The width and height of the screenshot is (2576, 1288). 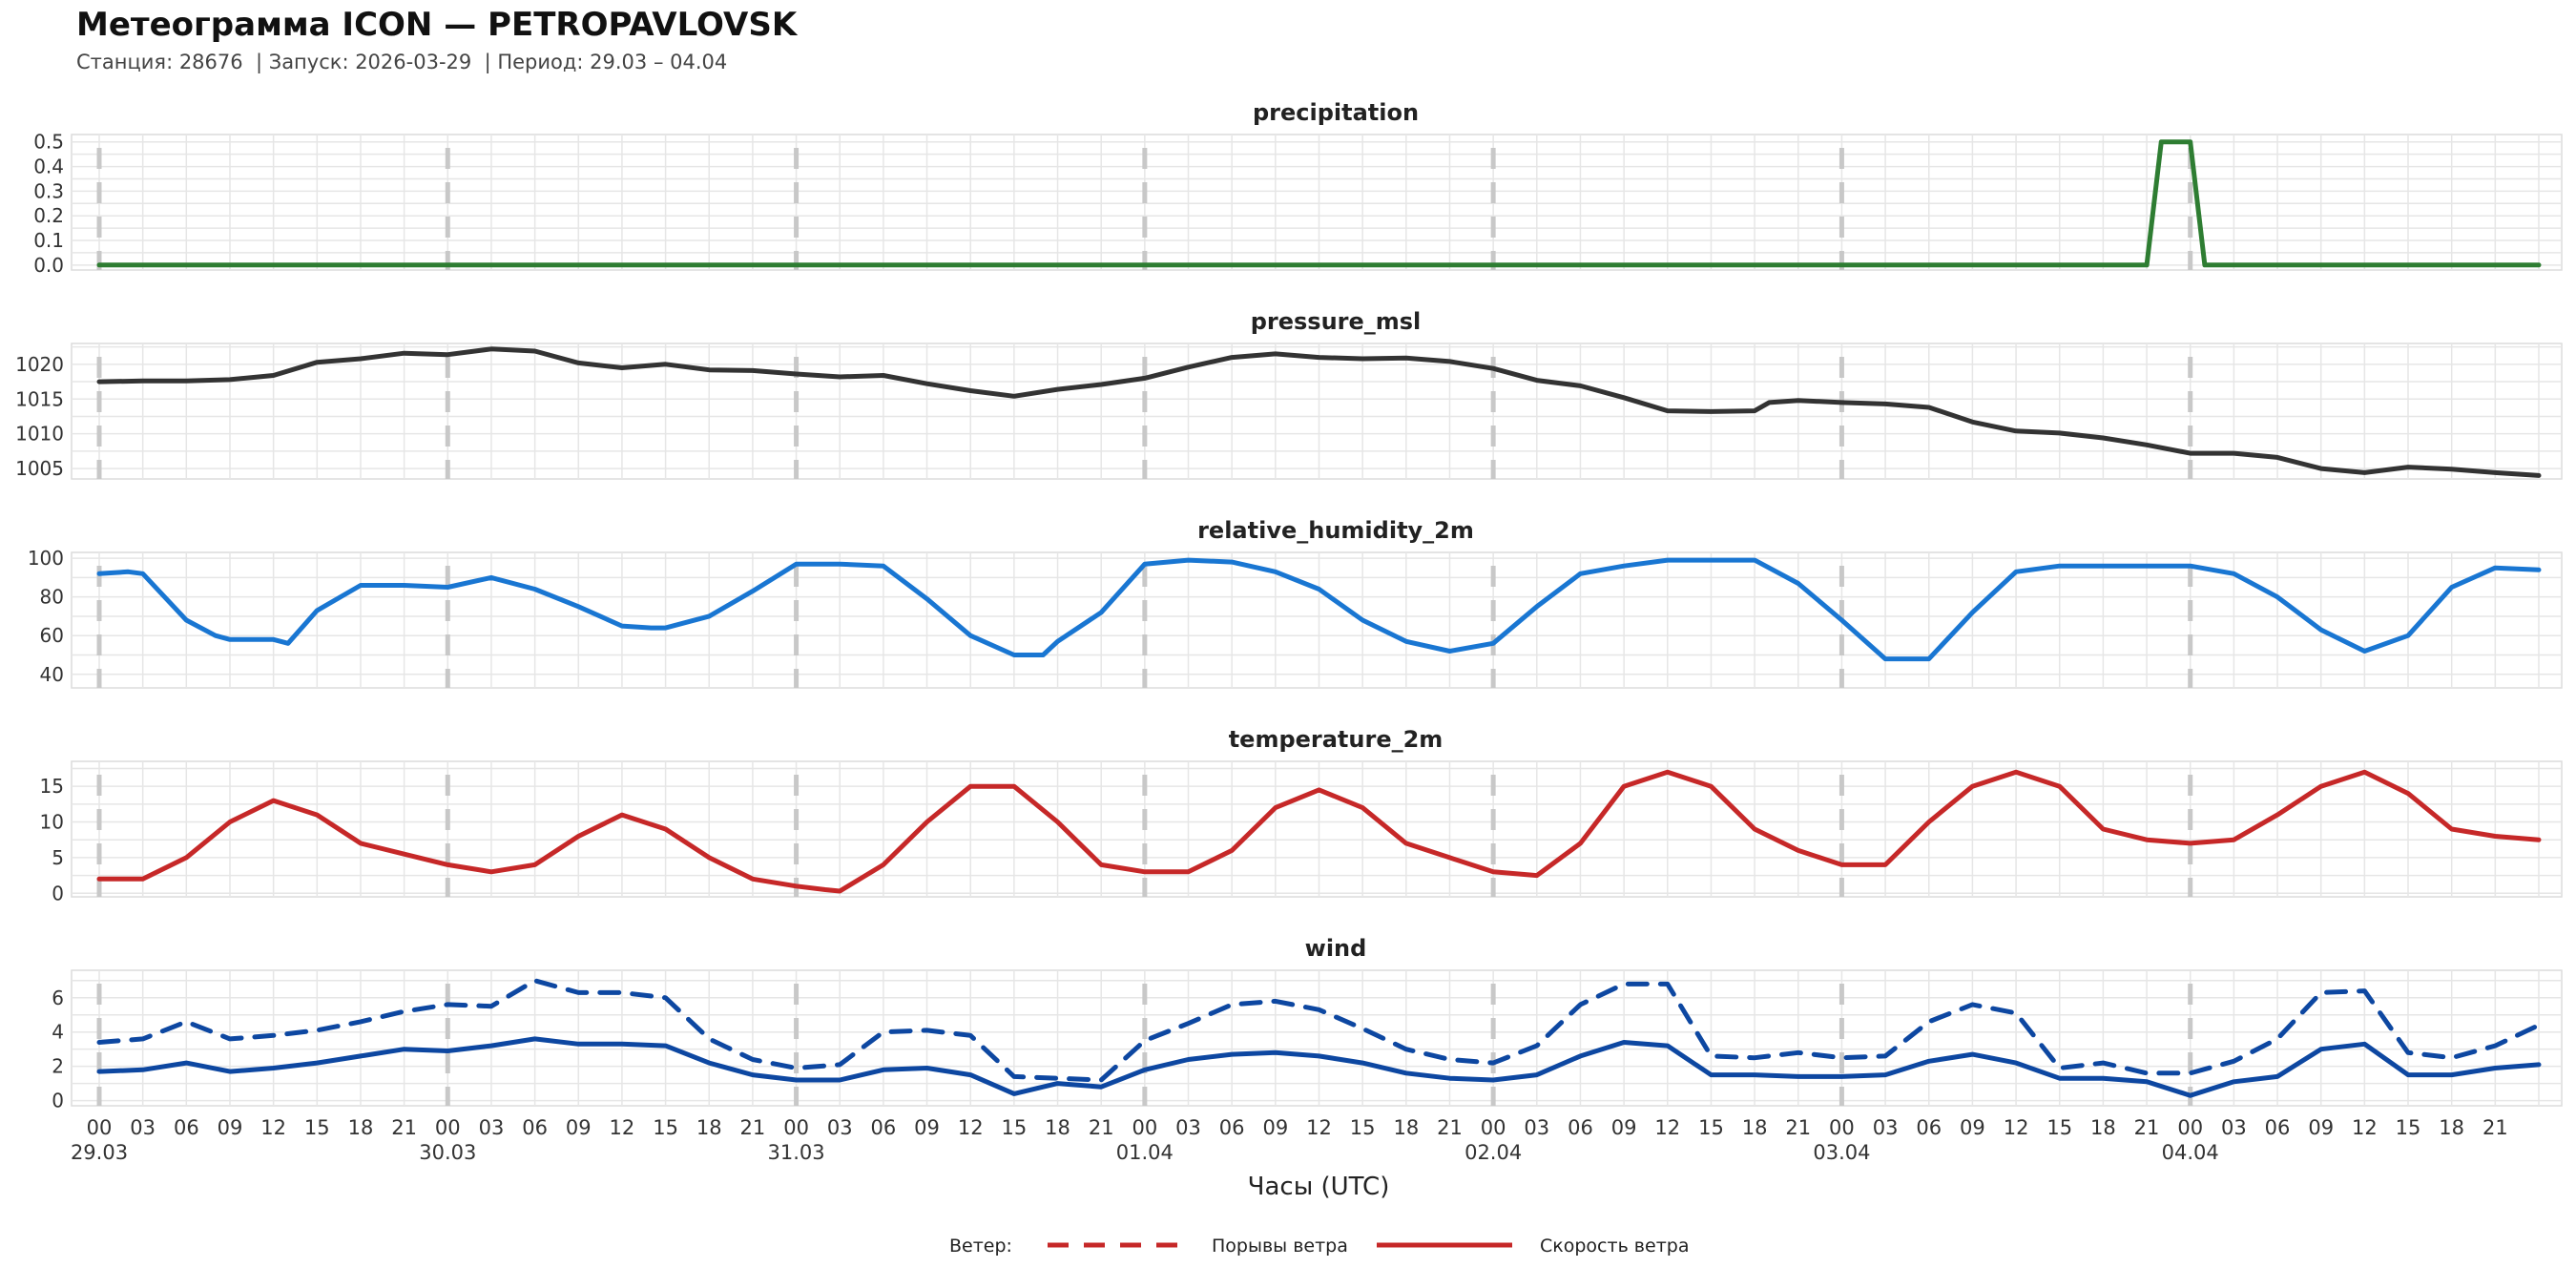 What do you see at coordinates (1145, 1152) in the screenshot?
I see `x-day-label: 01.04` at bounding box center [1145, 1152].